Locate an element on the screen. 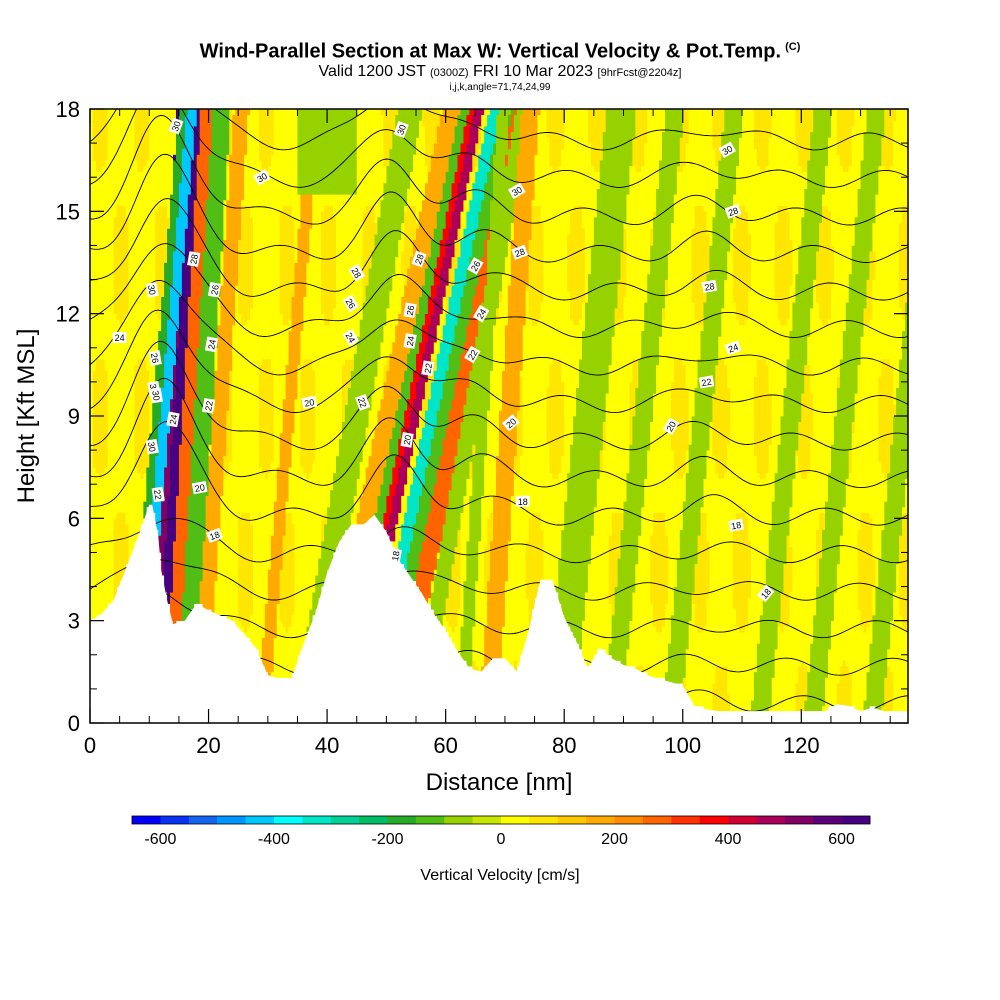  y-tick-label: 18 is located at coordinates (68, 109).